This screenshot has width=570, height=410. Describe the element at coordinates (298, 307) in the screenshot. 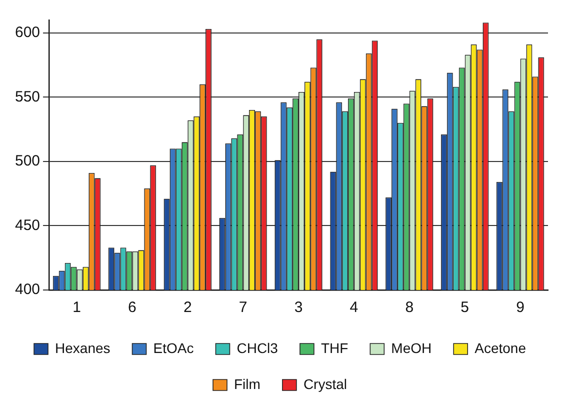

I see `x-tick-label: 3` at that location.